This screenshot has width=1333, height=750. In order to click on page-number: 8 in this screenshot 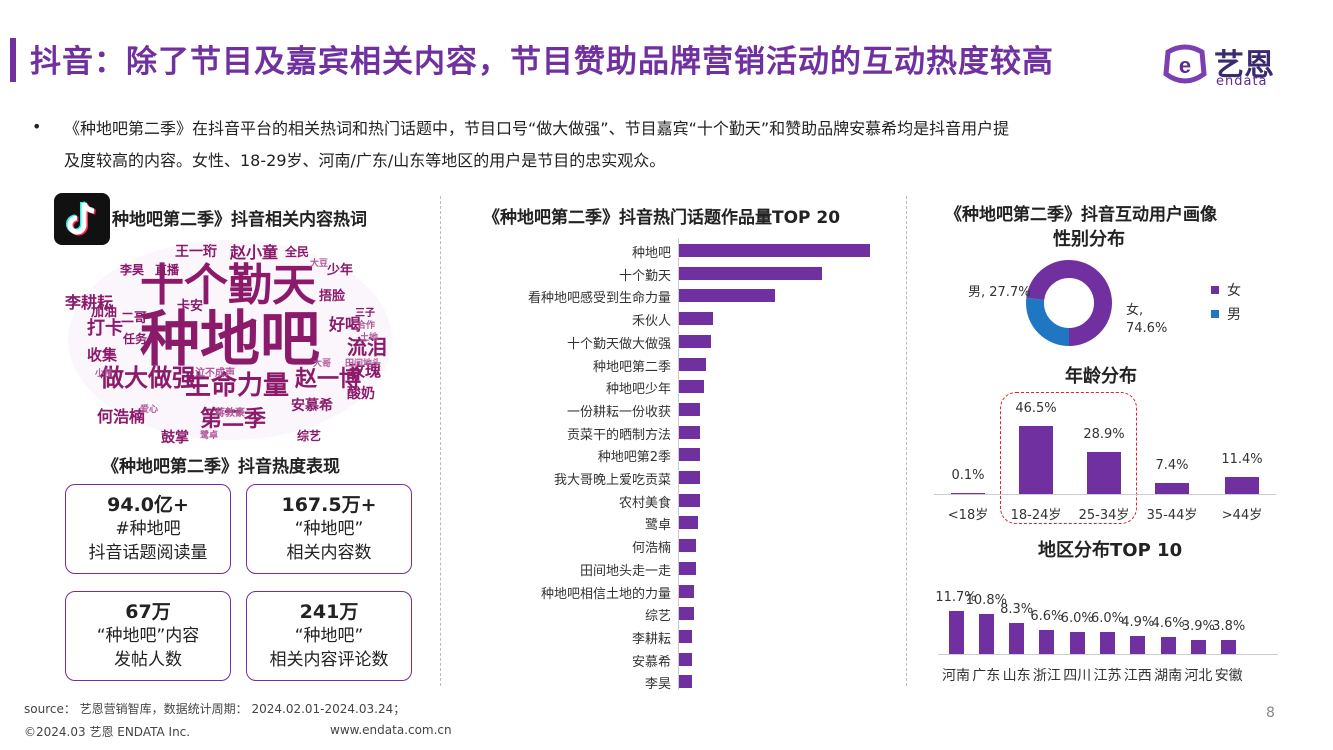, I will do `click(1270, 713)`.